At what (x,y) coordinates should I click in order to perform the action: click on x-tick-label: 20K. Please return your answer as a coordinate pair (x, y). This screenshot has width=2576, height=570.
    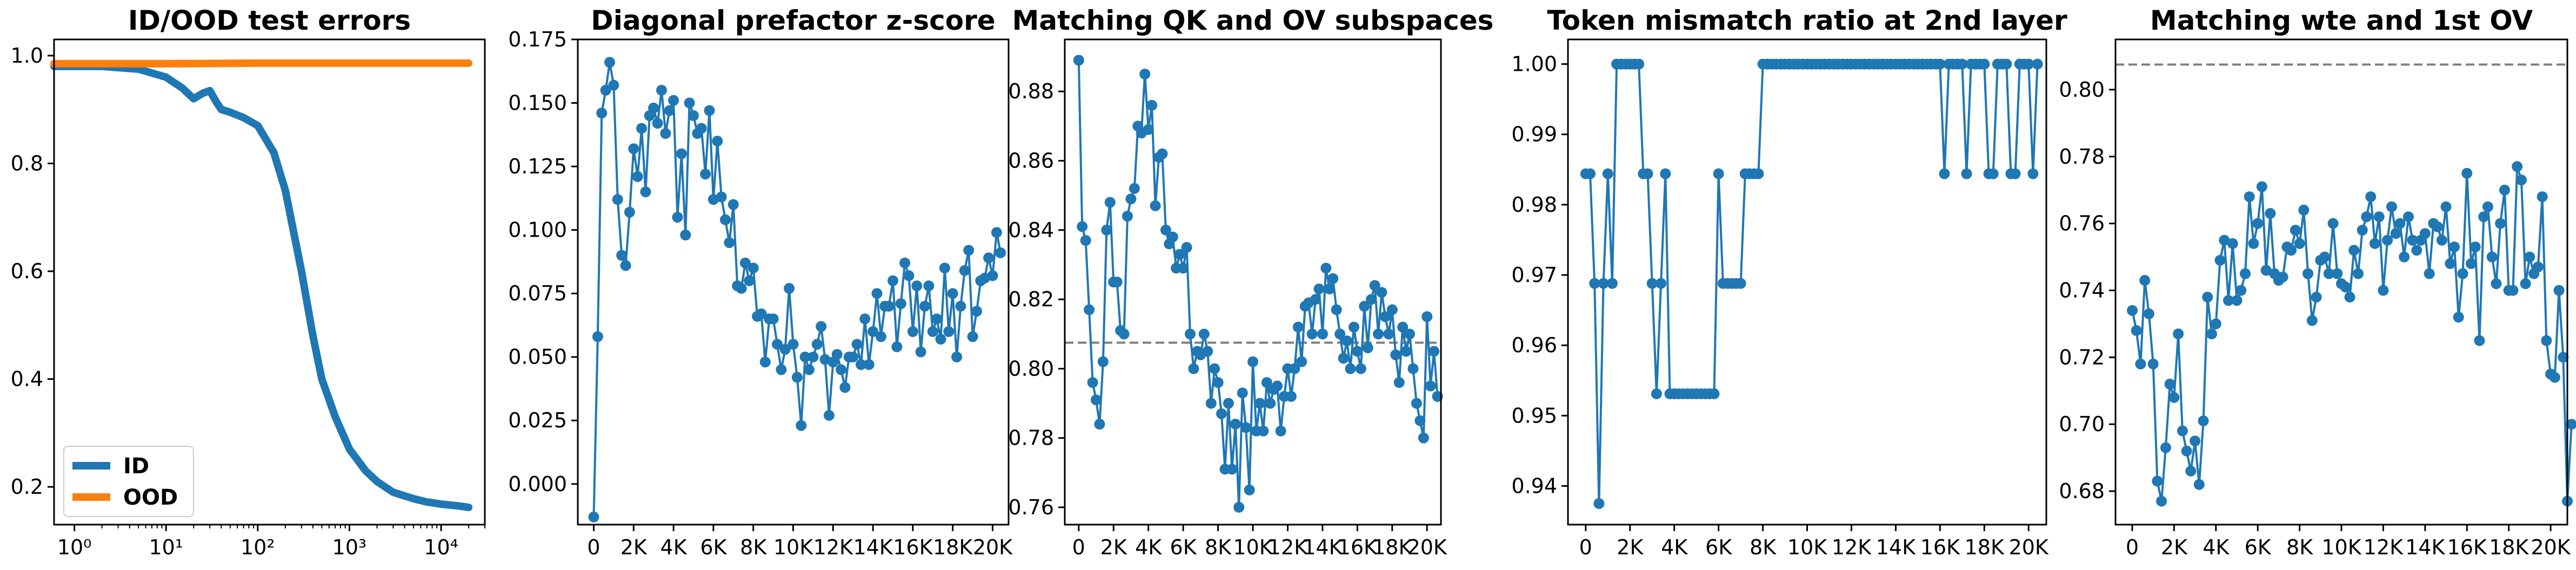
    Looking at the image, I should click on (2029, 547).